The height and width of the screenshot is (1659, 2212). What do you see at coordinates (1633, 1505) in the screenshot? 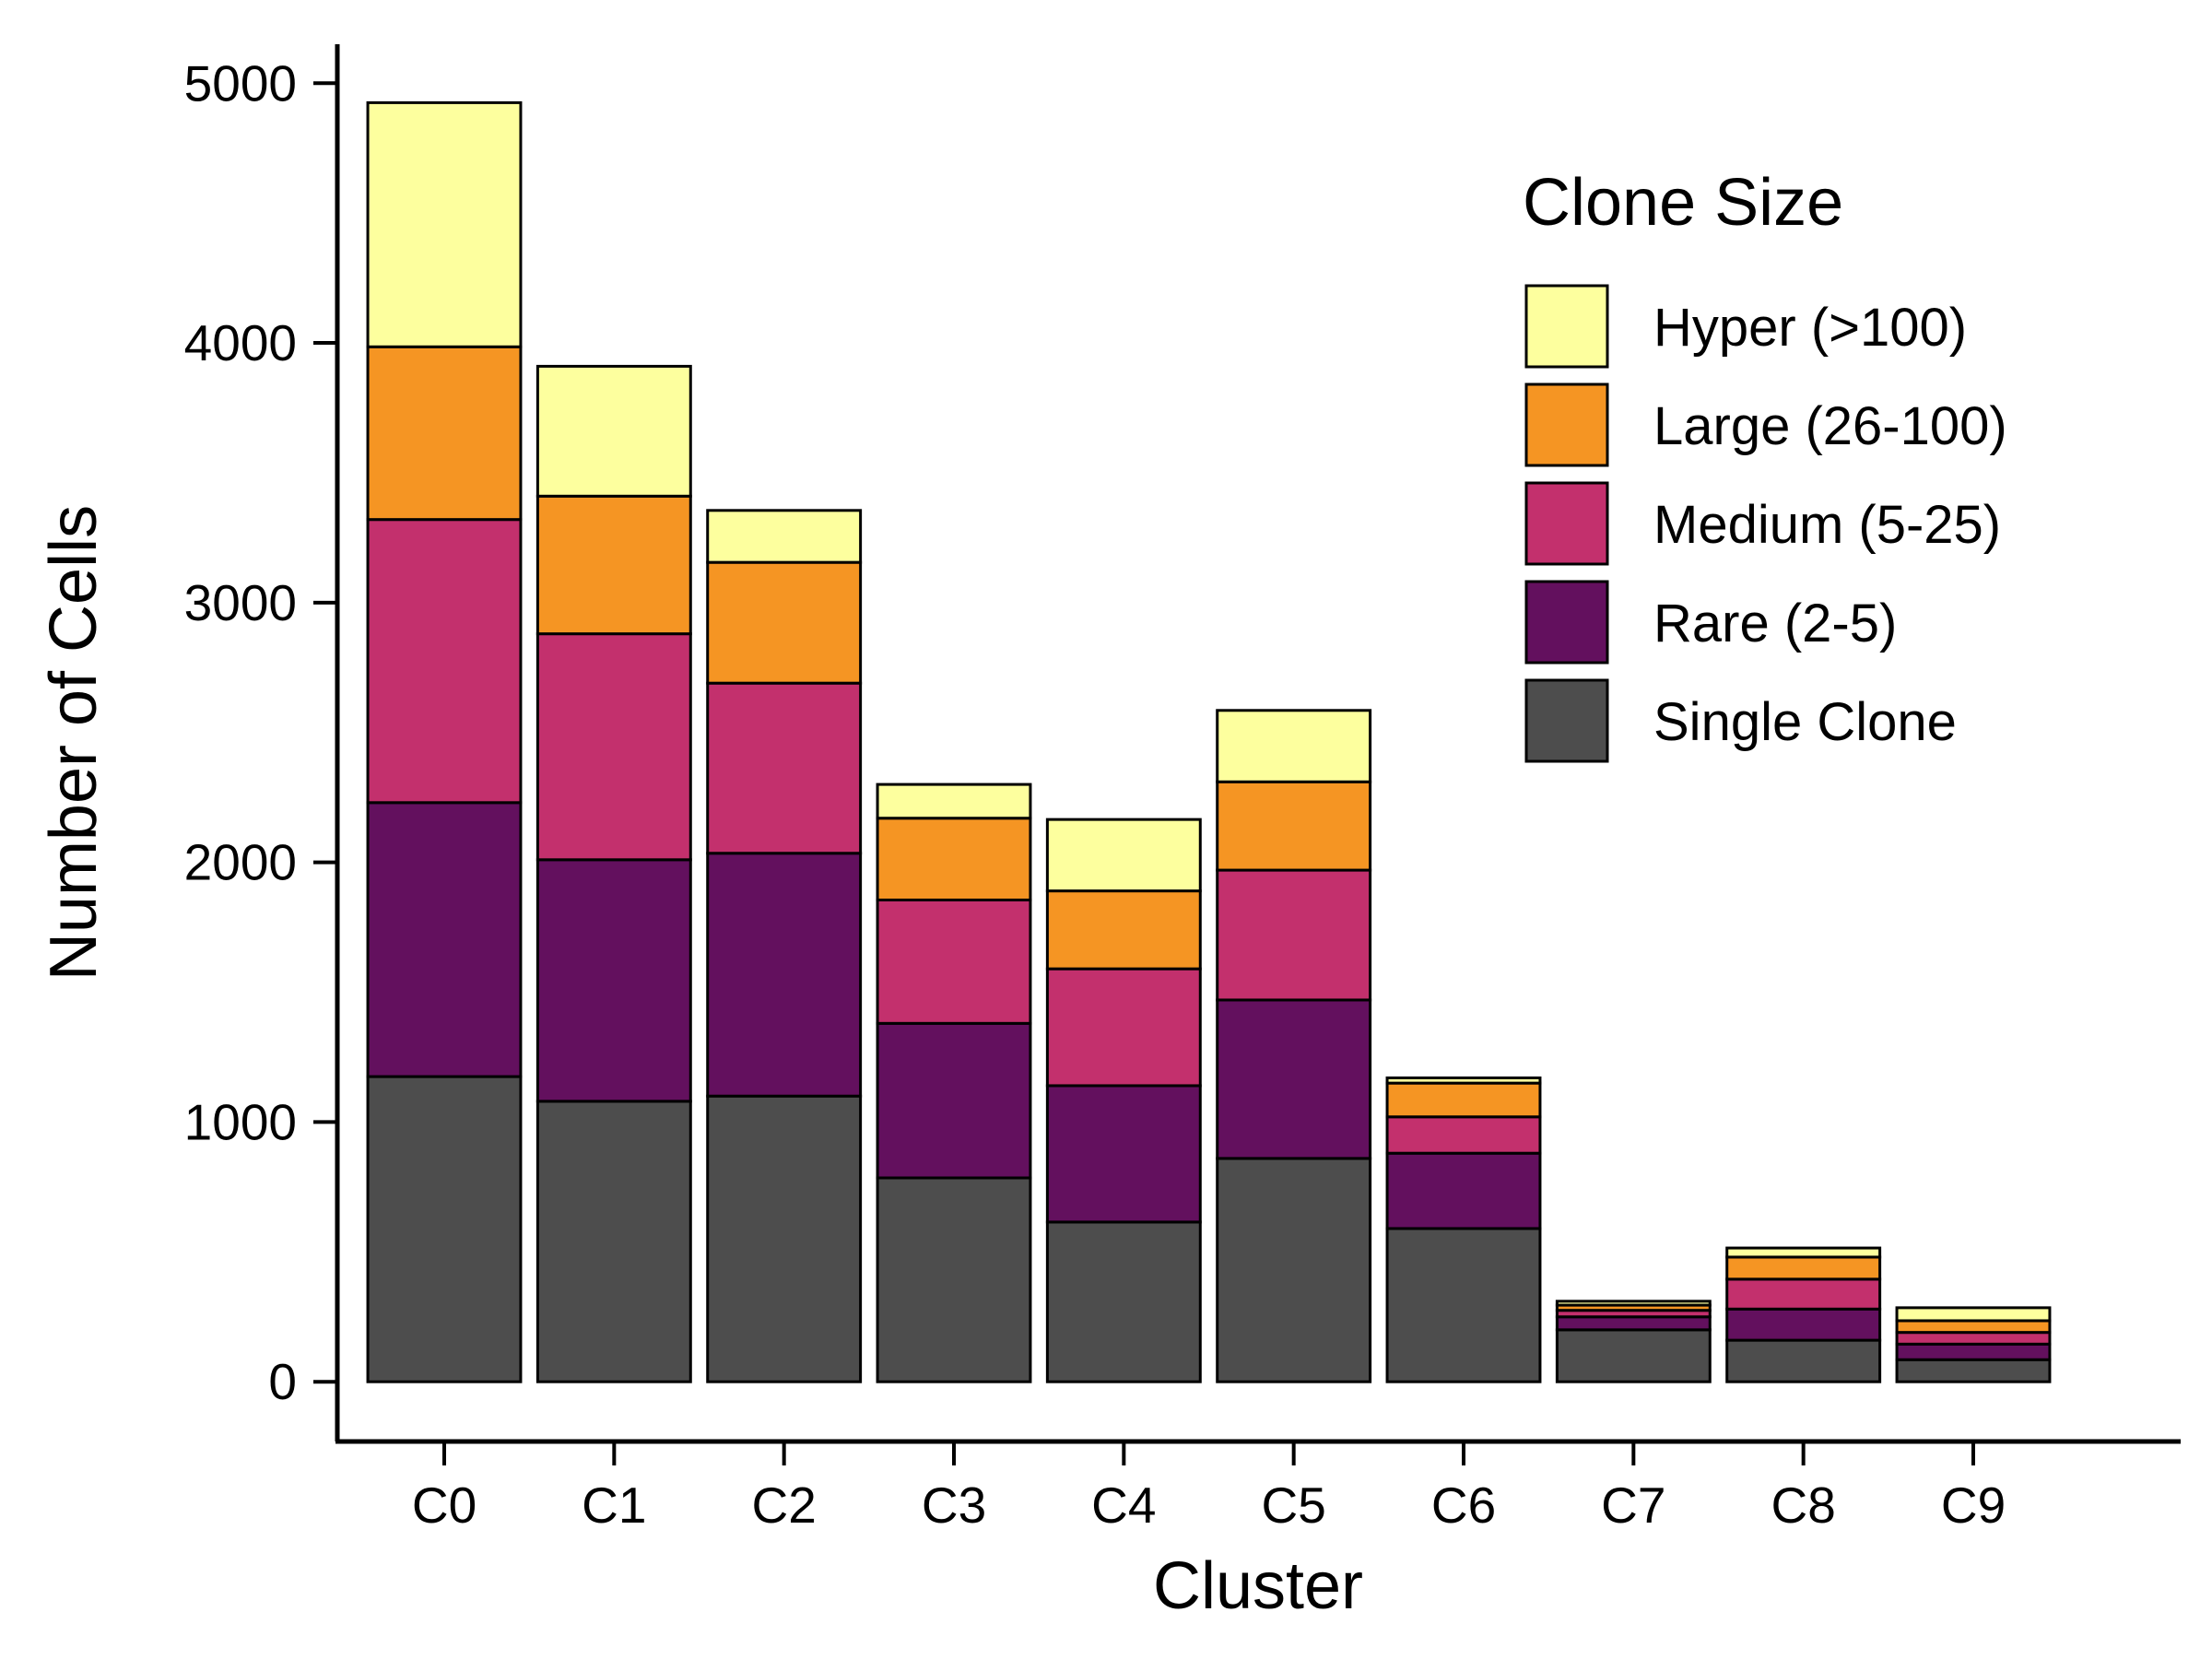
I see `x-tick-label: C7` at bounding box center [1633, 1505].